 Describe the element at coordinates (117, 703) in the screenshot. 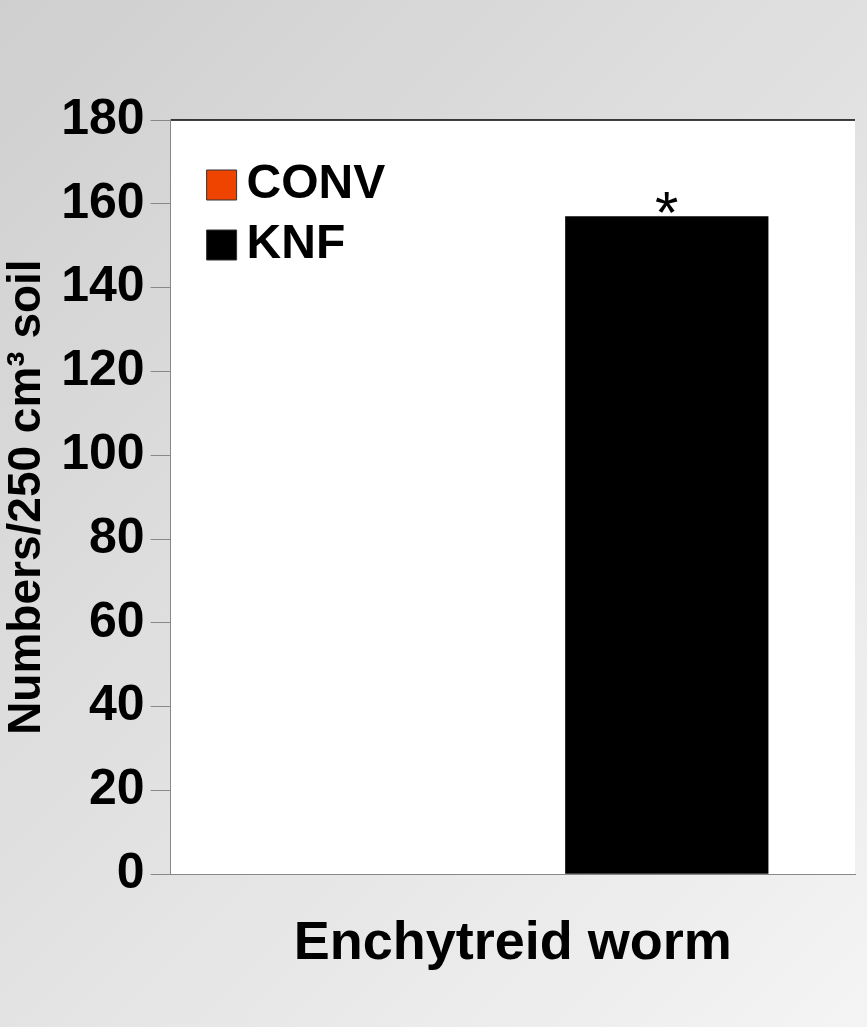

I see `y-tick-label: 40` at that location.